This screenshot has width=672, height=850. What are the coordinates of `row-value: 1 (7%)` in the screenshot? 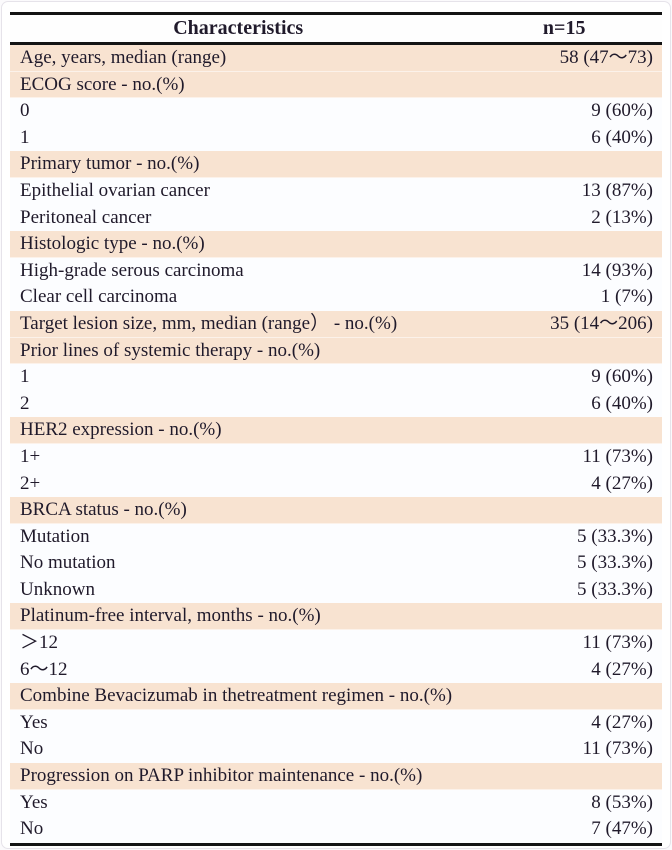 It's located at (626, 297).